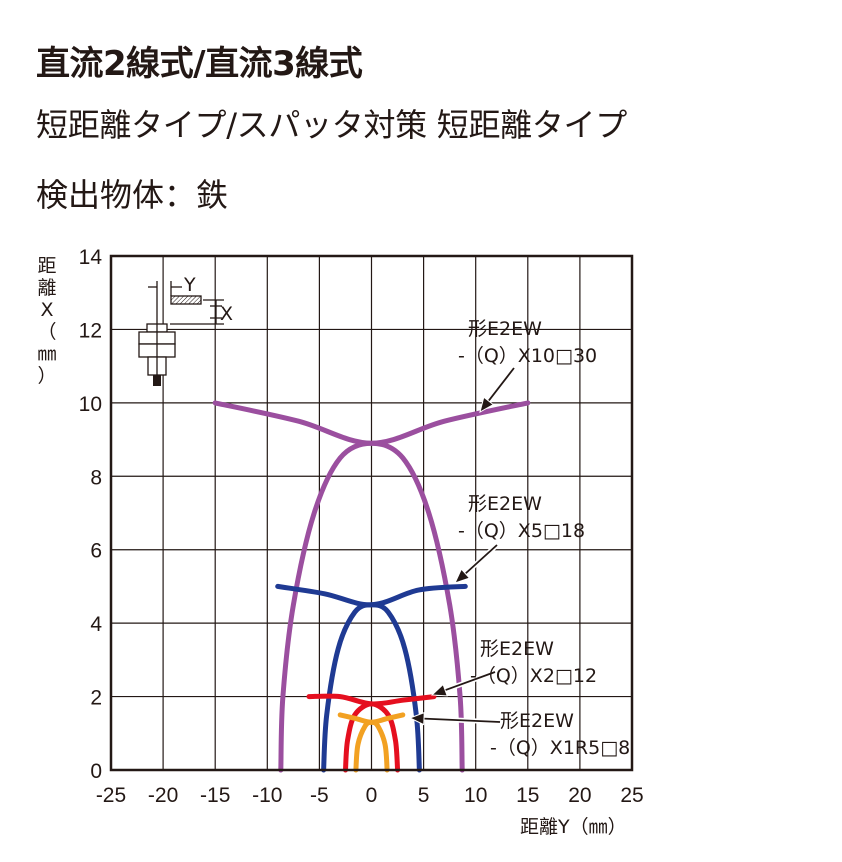 This screenshot has height=862, width=842. What do you see at coordinates (579, 795) in the screenshot?
I see `x-tick-label: 20` at bounding box center [579, 795].